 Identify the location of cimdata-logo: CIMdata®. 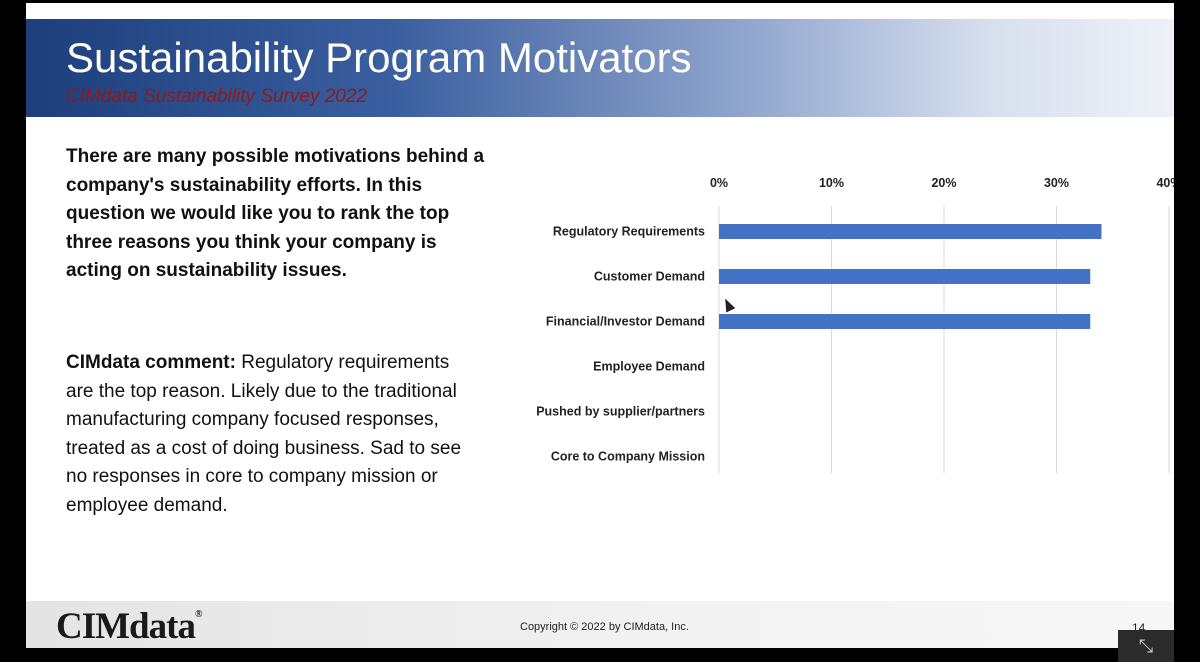
(129, 626).